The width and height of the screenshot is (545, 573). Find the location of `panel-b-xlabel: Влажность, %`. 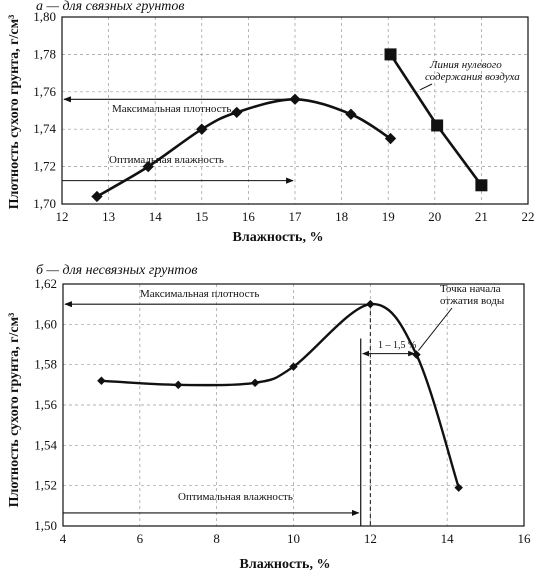

panel-b-xlabel: Влажность, % is located at coordinates (285, 564).